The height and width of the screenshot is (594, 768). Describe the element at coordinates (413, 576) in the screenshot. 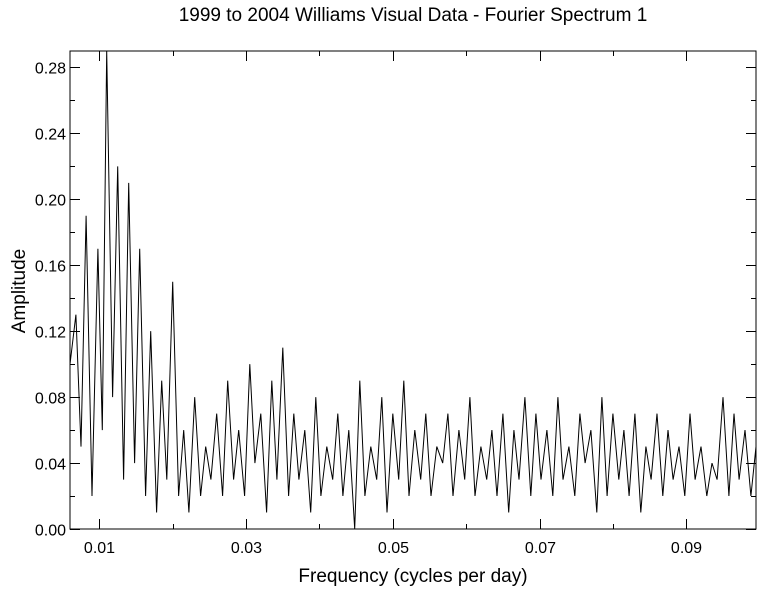

I see `x-axis-label: Frequency (cycles per day)` at that location.